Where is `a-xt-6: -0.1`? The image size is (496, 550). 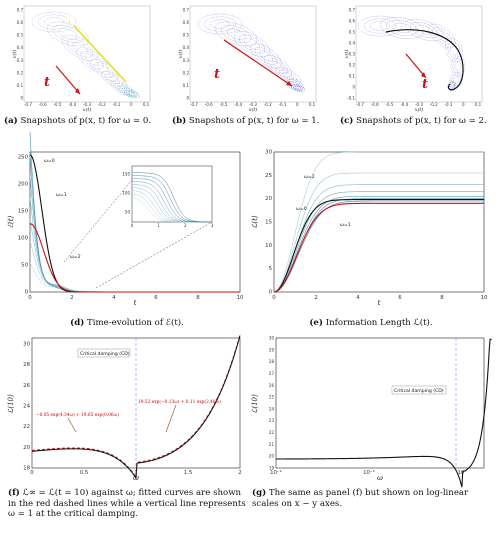 a-xt-6: -0.1 is located at coordinates (117, 104).